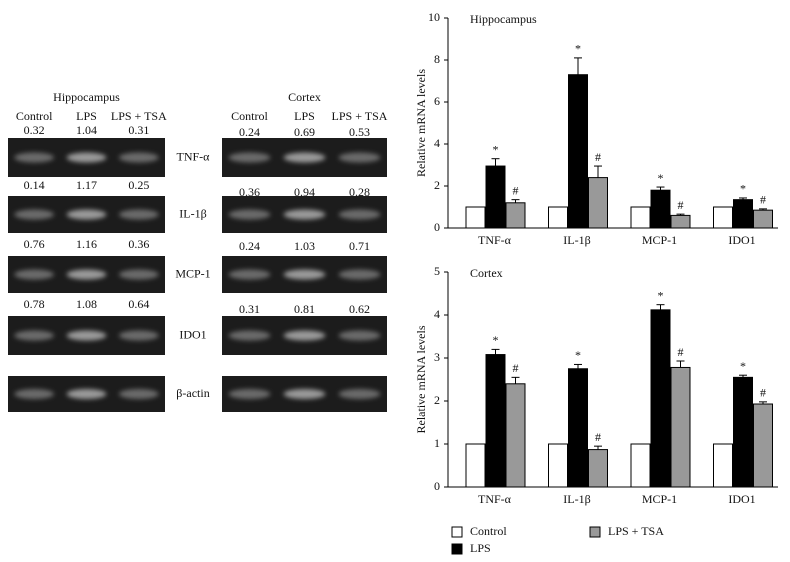 The width and height of the screenshot is (790, 562). I want to click on chart-title: Hippocampus, so click(503, 19).